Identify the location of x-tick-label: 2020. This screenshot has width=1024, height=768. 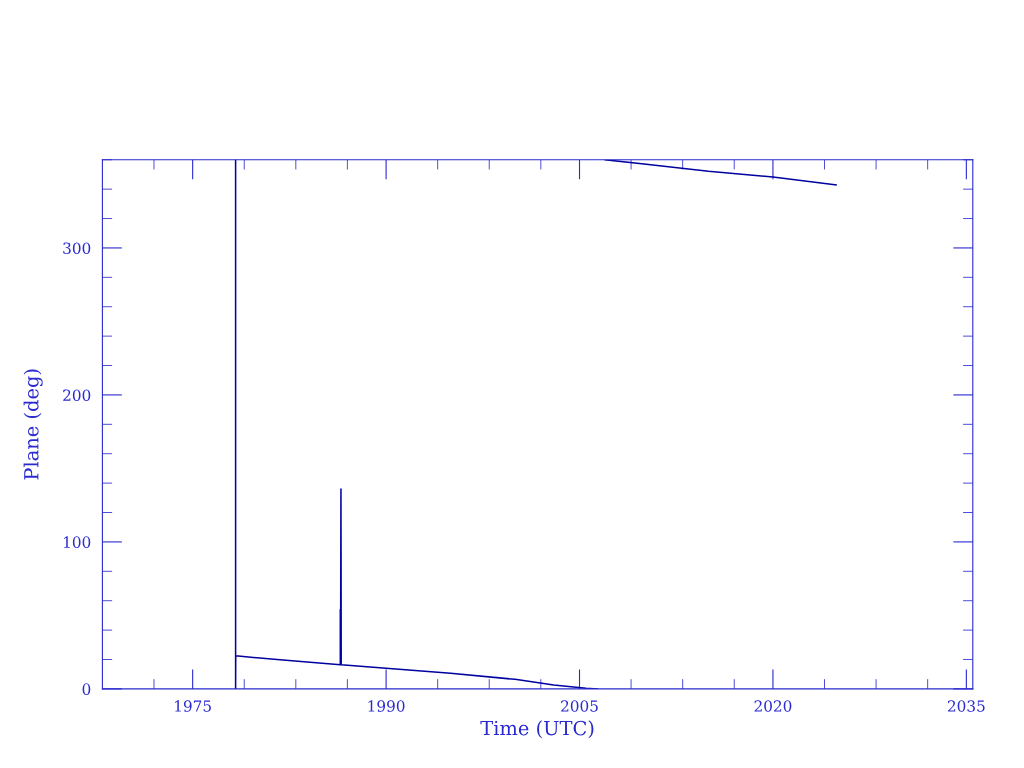
(773, 706).